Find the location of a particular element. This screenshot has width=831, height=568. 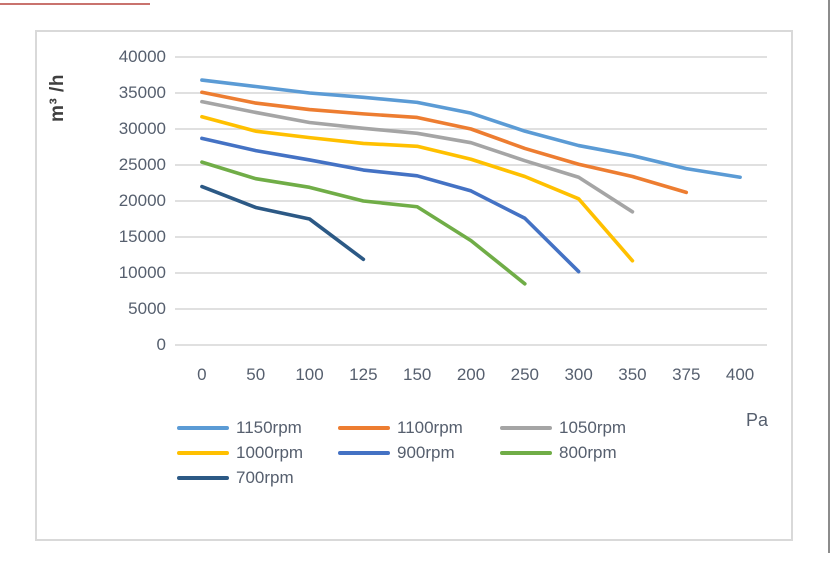

series-line-800rpm is located at coordinates (363, 223).